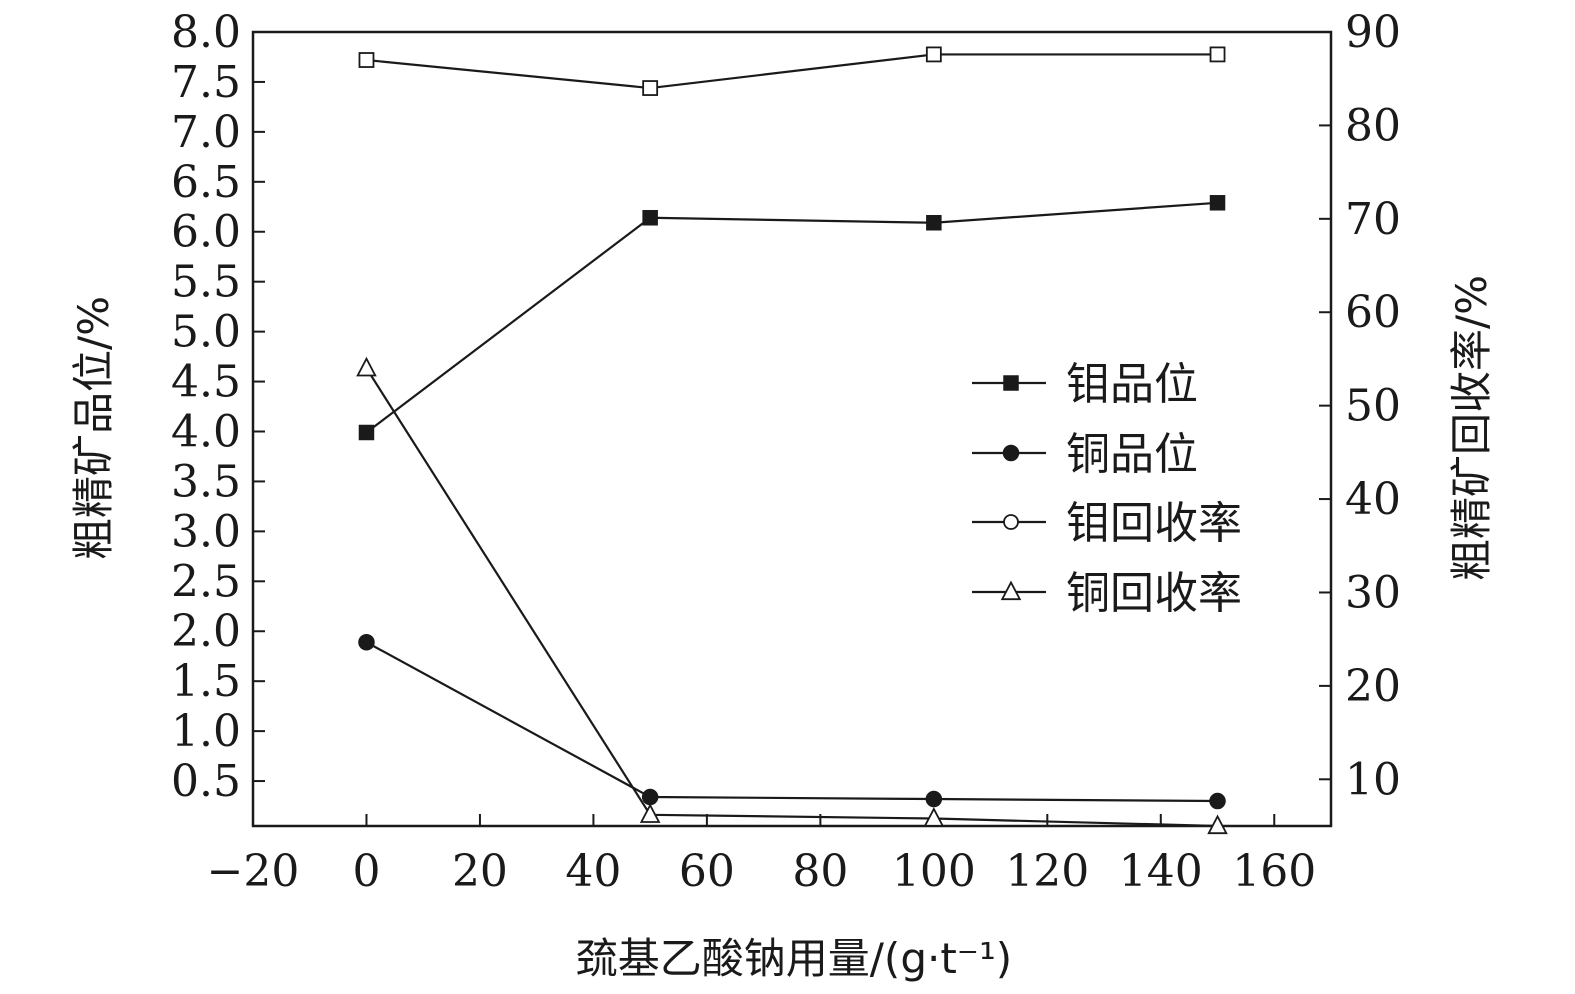 This screenshot has height=994, width=1575. I want to click on y-left-tick-label: 2.0, so click(206, 631).